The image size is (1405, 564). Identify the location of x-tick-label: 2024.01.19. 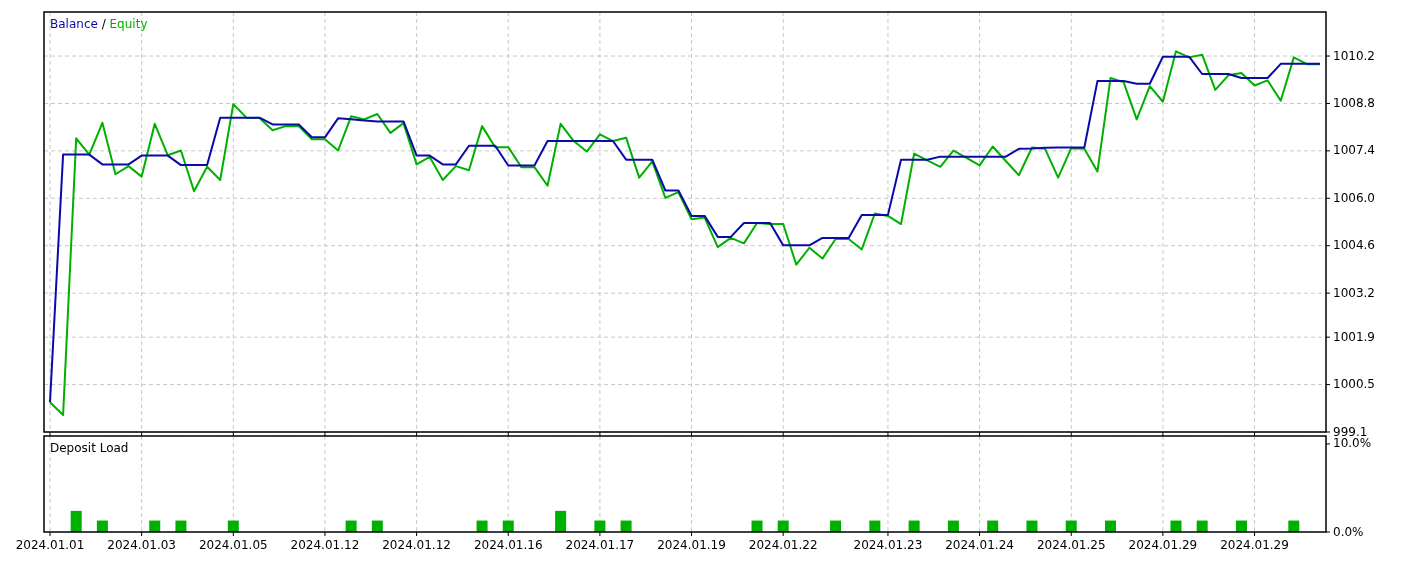
(691, 545).